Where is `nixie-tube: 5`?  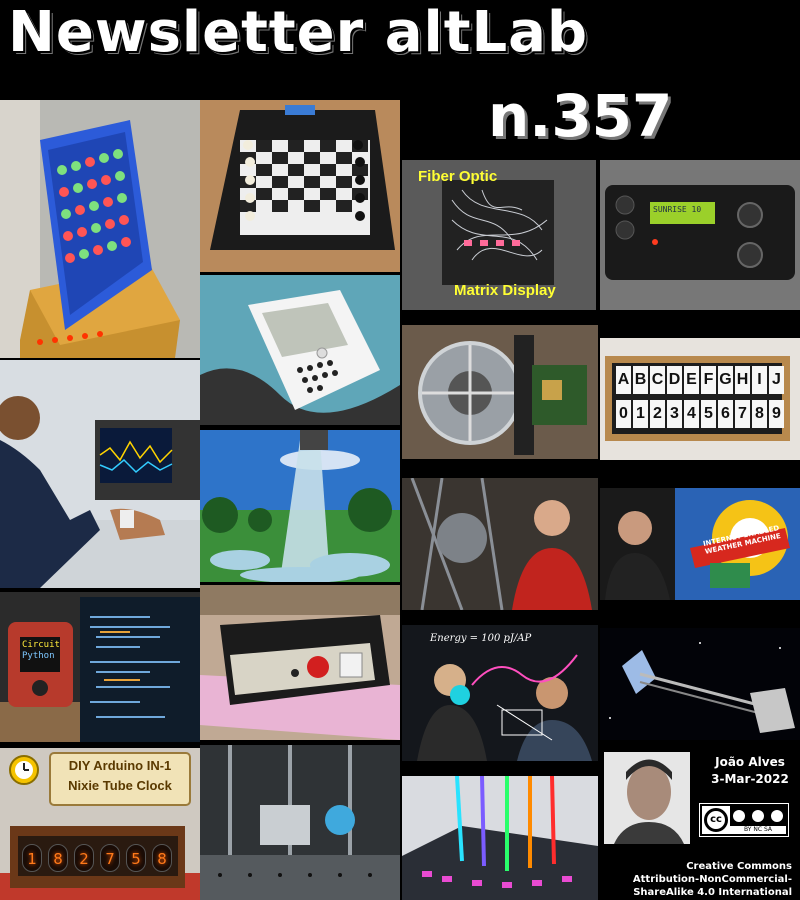
nixie-tube: 5 is located at coordinates (136, 858).